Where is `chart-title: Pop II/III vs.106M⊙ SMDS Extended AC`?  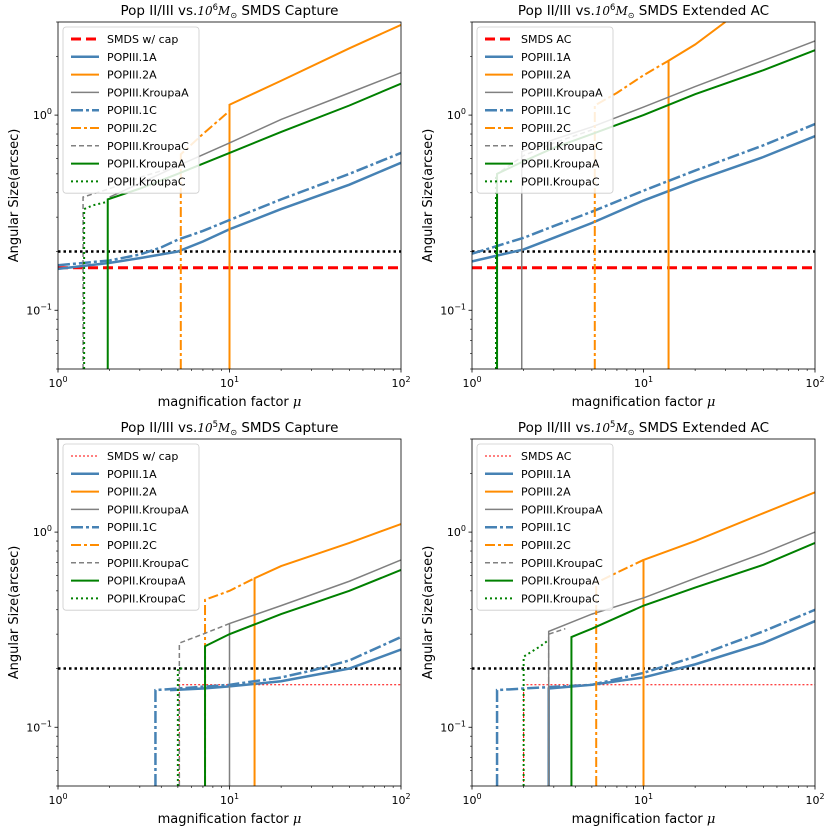
chart-title: Pop II/III vs.106M⊙ SMDS Extended AC is located at coordinates (643, 11).